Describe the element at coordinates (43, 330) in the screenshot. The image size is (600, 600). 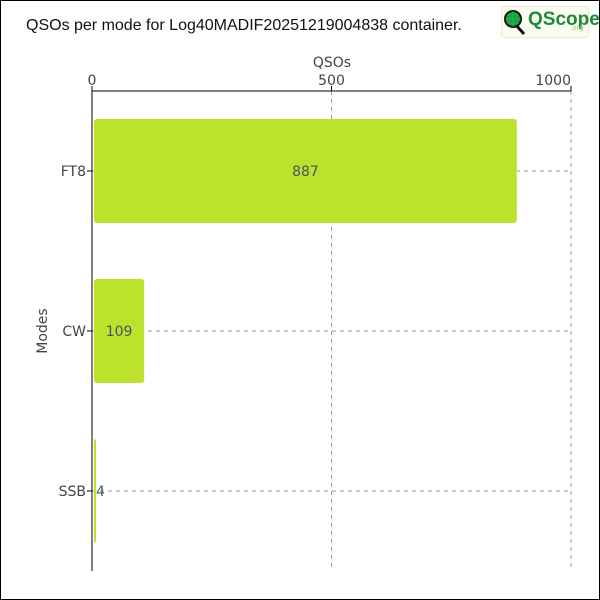
I see `y-axis-label: Modes` at that location.